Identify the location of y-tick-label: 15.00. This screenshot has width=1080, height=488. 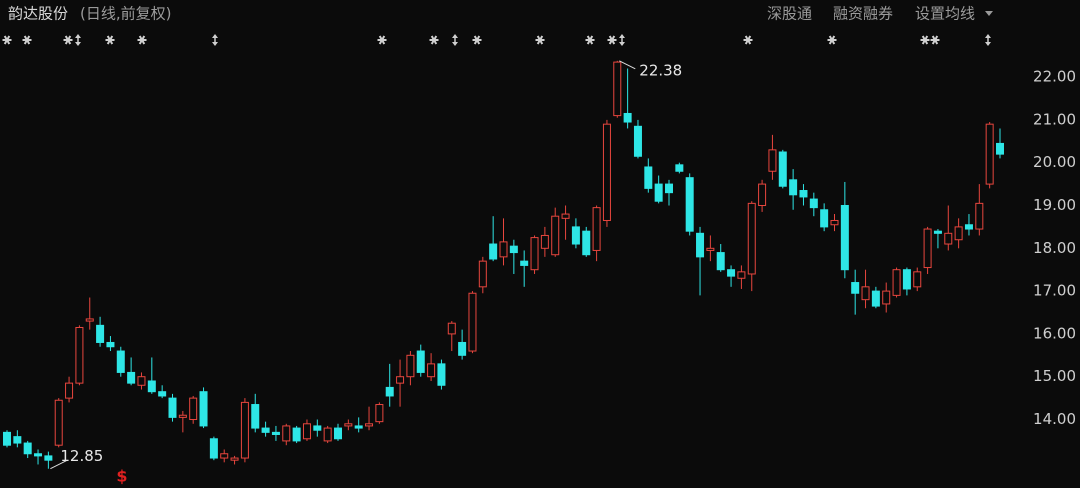
(1054, 376).